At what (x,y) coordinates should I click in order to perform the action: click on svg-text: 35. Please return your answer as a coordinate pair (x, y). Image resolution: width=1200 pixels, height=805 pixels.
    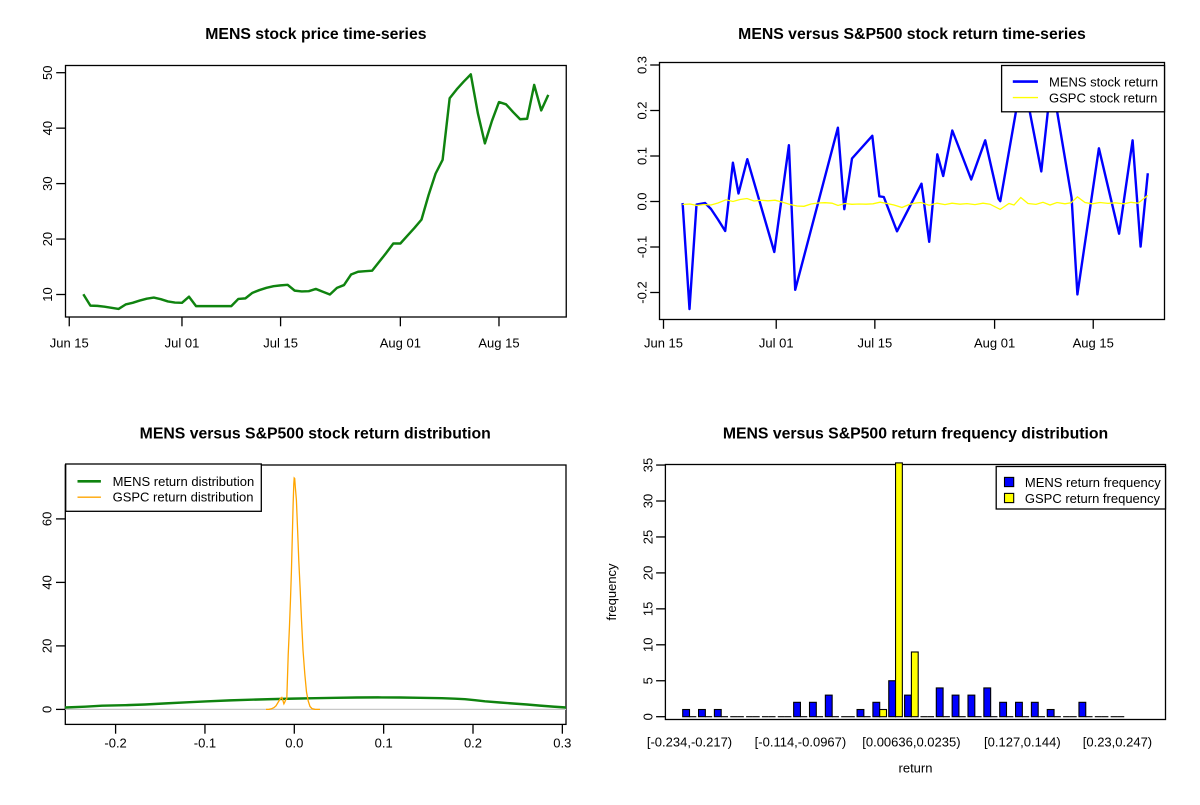
    Looking at the image, I should click on (647, 465).